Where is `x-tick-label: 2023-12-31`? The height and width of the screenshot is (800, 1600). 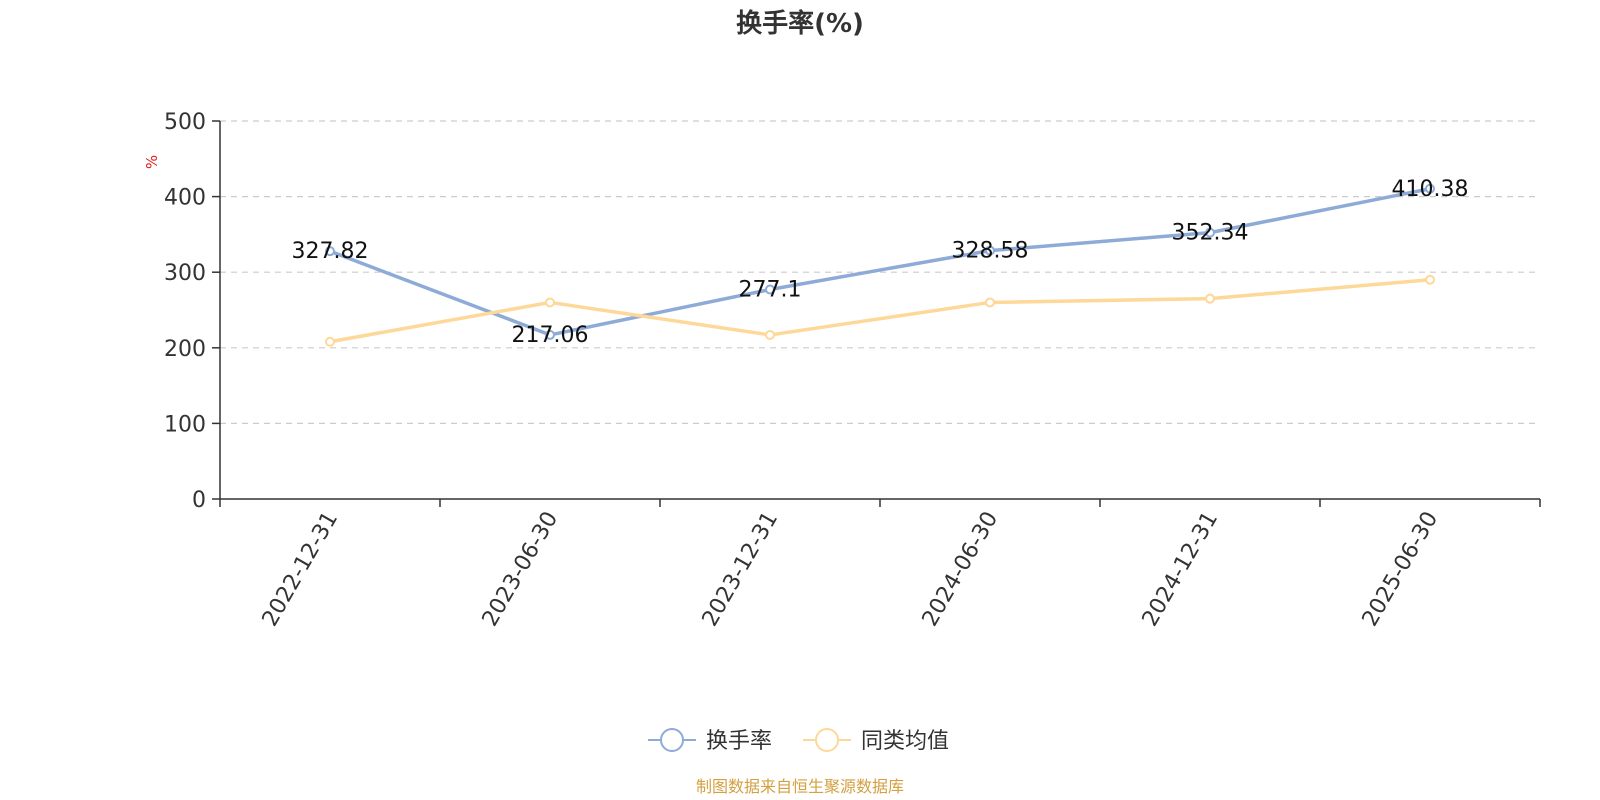 x-tick-label: 2023-12-31 is located at coordinates (741, 569).